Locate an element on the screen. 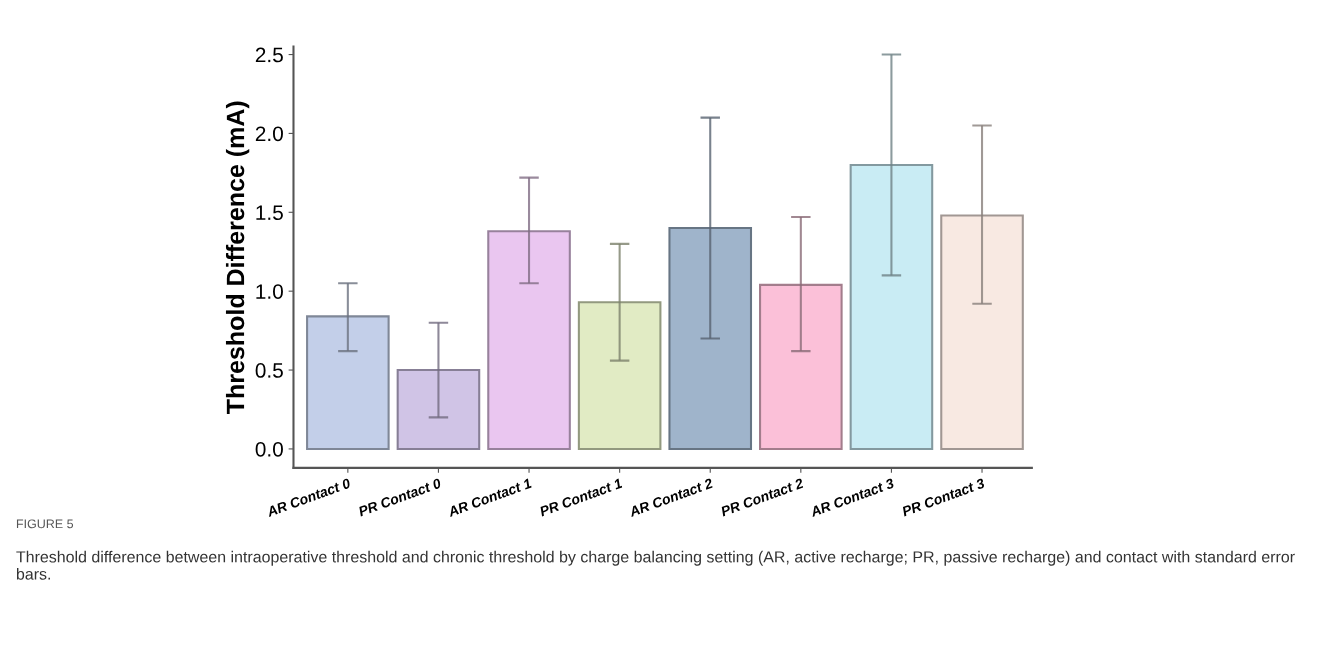 Image resolution: width=1328 pixels, height=648 pixels. y-tick-label: 0.5 is located at coordinates (269, 370).